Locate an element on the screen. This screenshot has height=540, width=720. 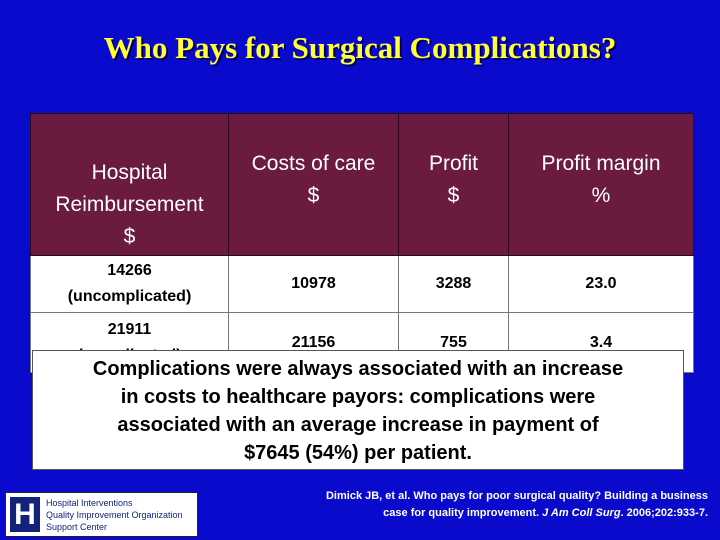
header-line: Profit margin is located at coordinates (601, 163).